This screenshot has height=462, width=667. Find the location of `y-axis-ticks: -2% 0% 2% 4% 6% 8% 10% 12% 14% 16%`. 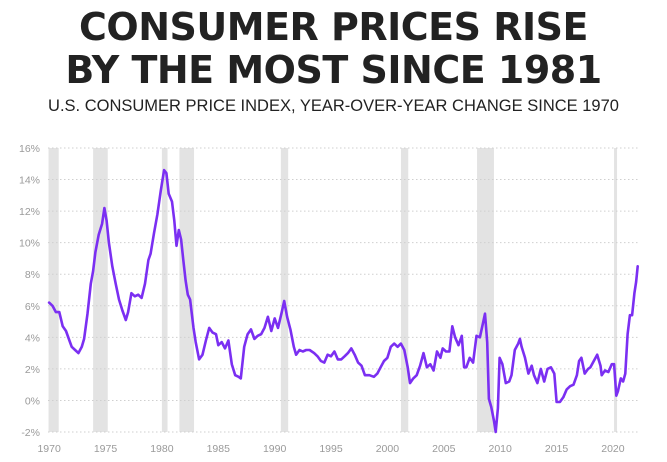

y-axis-ticks: -2% 0% 2% 4% 6% 8% 10% 12% 14% 16% is located at coordinates (29, 291).